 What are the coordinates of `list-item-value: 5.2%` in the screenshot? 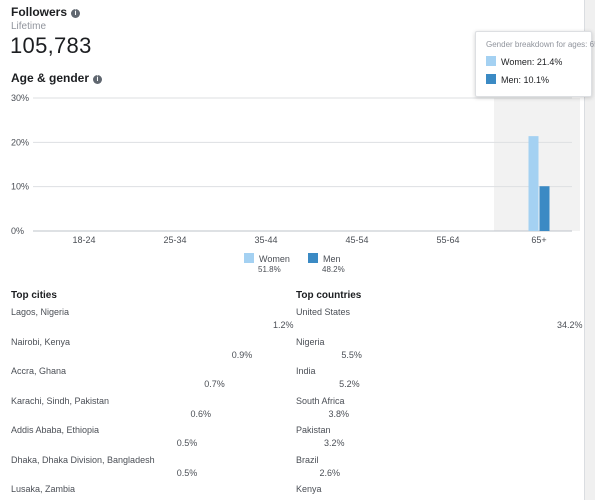 It's located at (349, 384).